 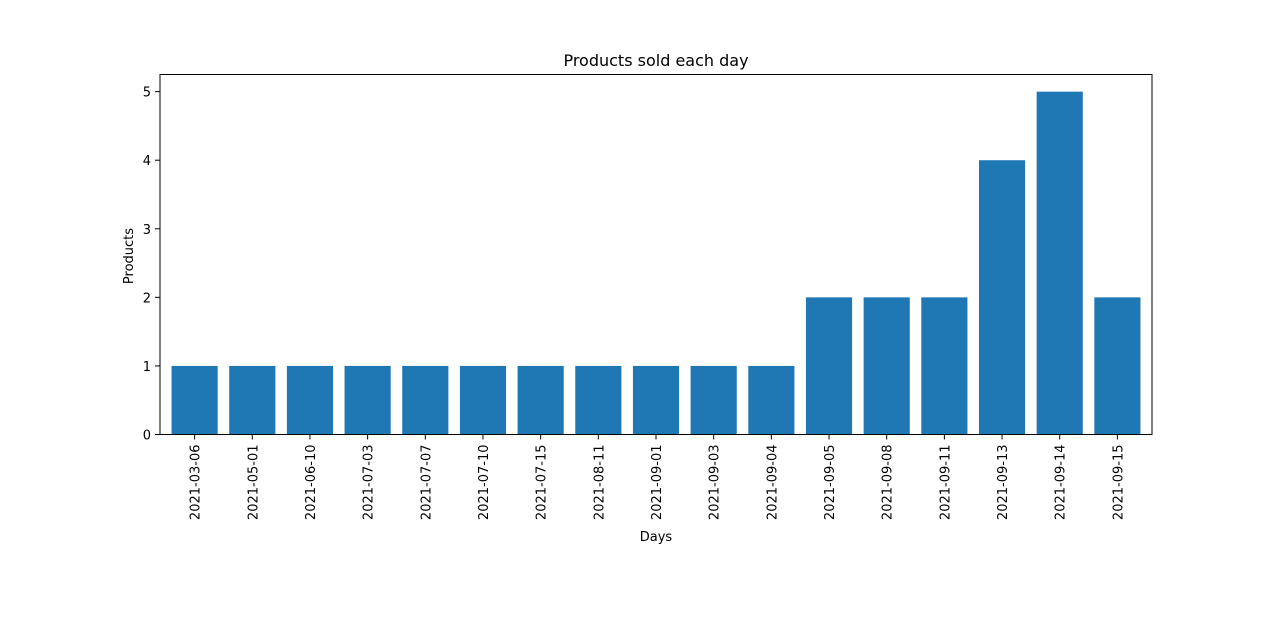 I want to click on x-tick-label: 2021-08-11, so click(x=599, y=483).